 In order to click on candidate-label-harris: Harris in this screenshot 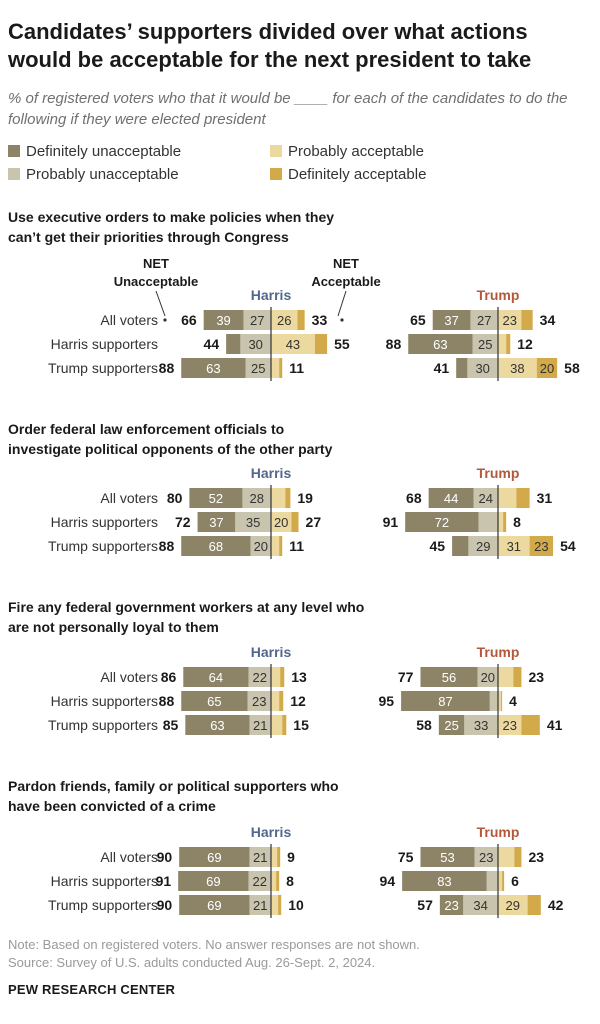, I will do `click(271, 473)`.